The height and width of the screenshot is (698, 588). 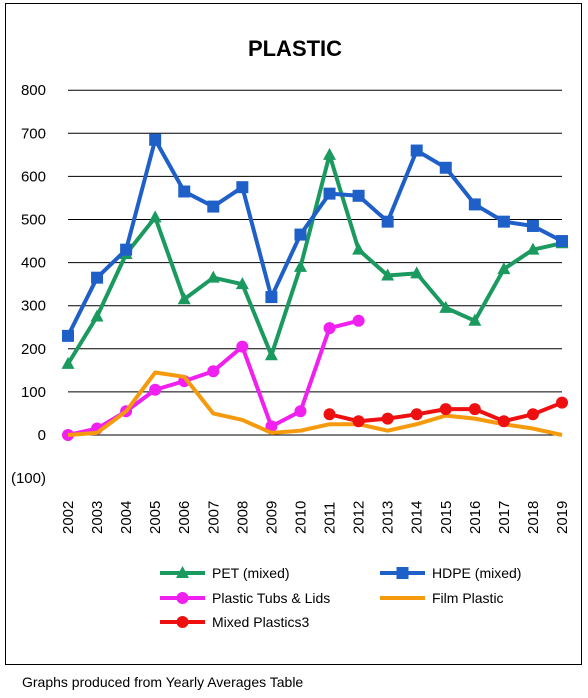 I want to click on x-tick-label: 2014, so click(x=417, y=517).